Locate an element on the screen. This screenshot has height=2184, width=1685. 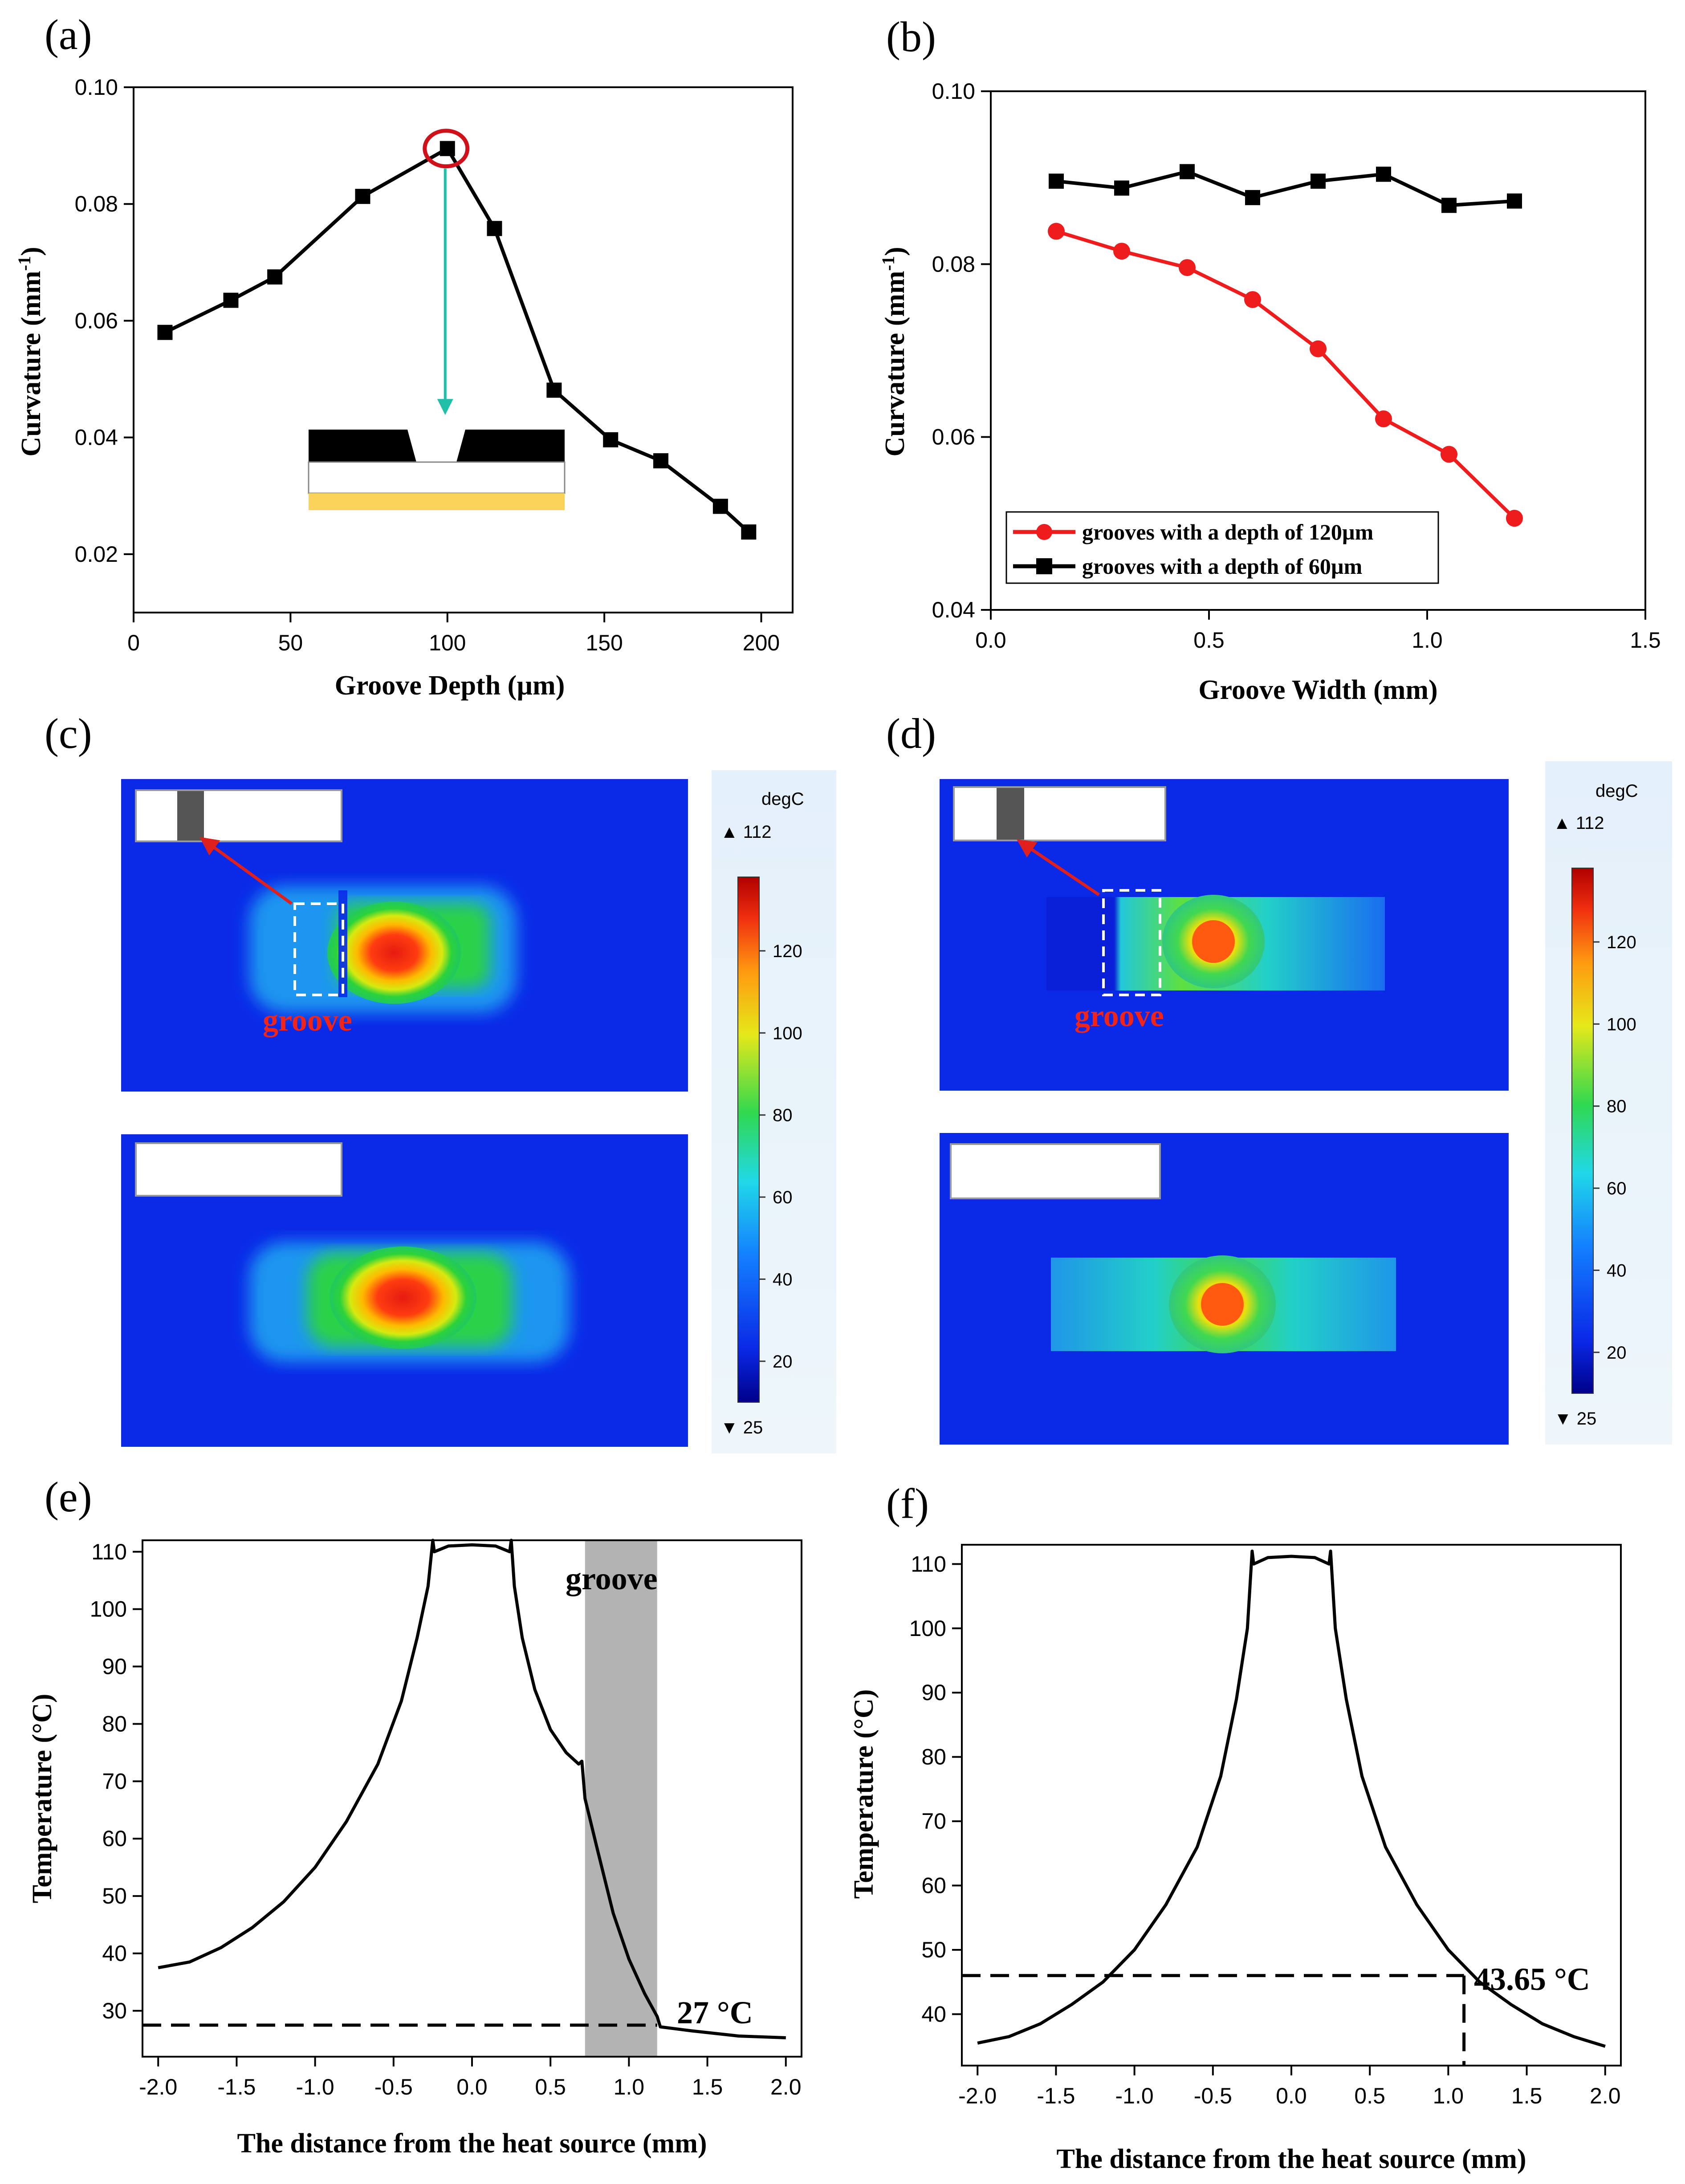
chart-a-ytick-label: 0.02 is located at coordinates (96, 554).